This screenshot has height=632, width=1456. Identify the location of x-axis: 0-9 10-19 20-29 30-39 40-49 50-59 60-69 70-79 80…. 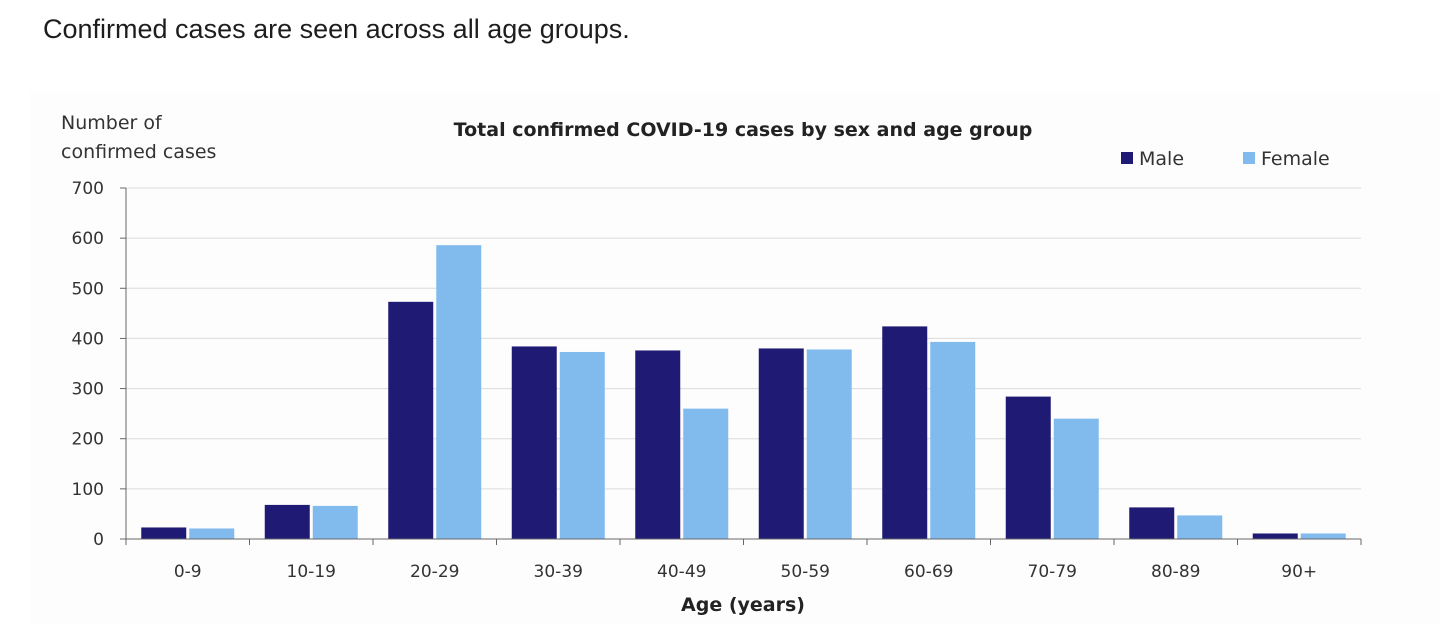
(743, 560).